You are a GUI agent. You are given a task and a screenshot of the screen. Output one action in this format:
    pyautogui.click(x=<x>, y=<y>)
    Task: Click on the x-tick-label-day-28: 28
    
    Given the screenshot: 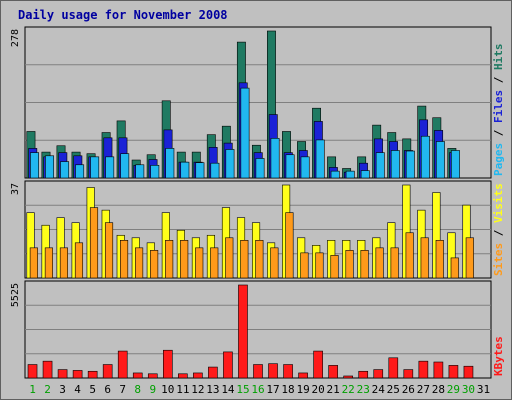 What is the action you would take?
    pyautogui.click(x=438, y=389)
    